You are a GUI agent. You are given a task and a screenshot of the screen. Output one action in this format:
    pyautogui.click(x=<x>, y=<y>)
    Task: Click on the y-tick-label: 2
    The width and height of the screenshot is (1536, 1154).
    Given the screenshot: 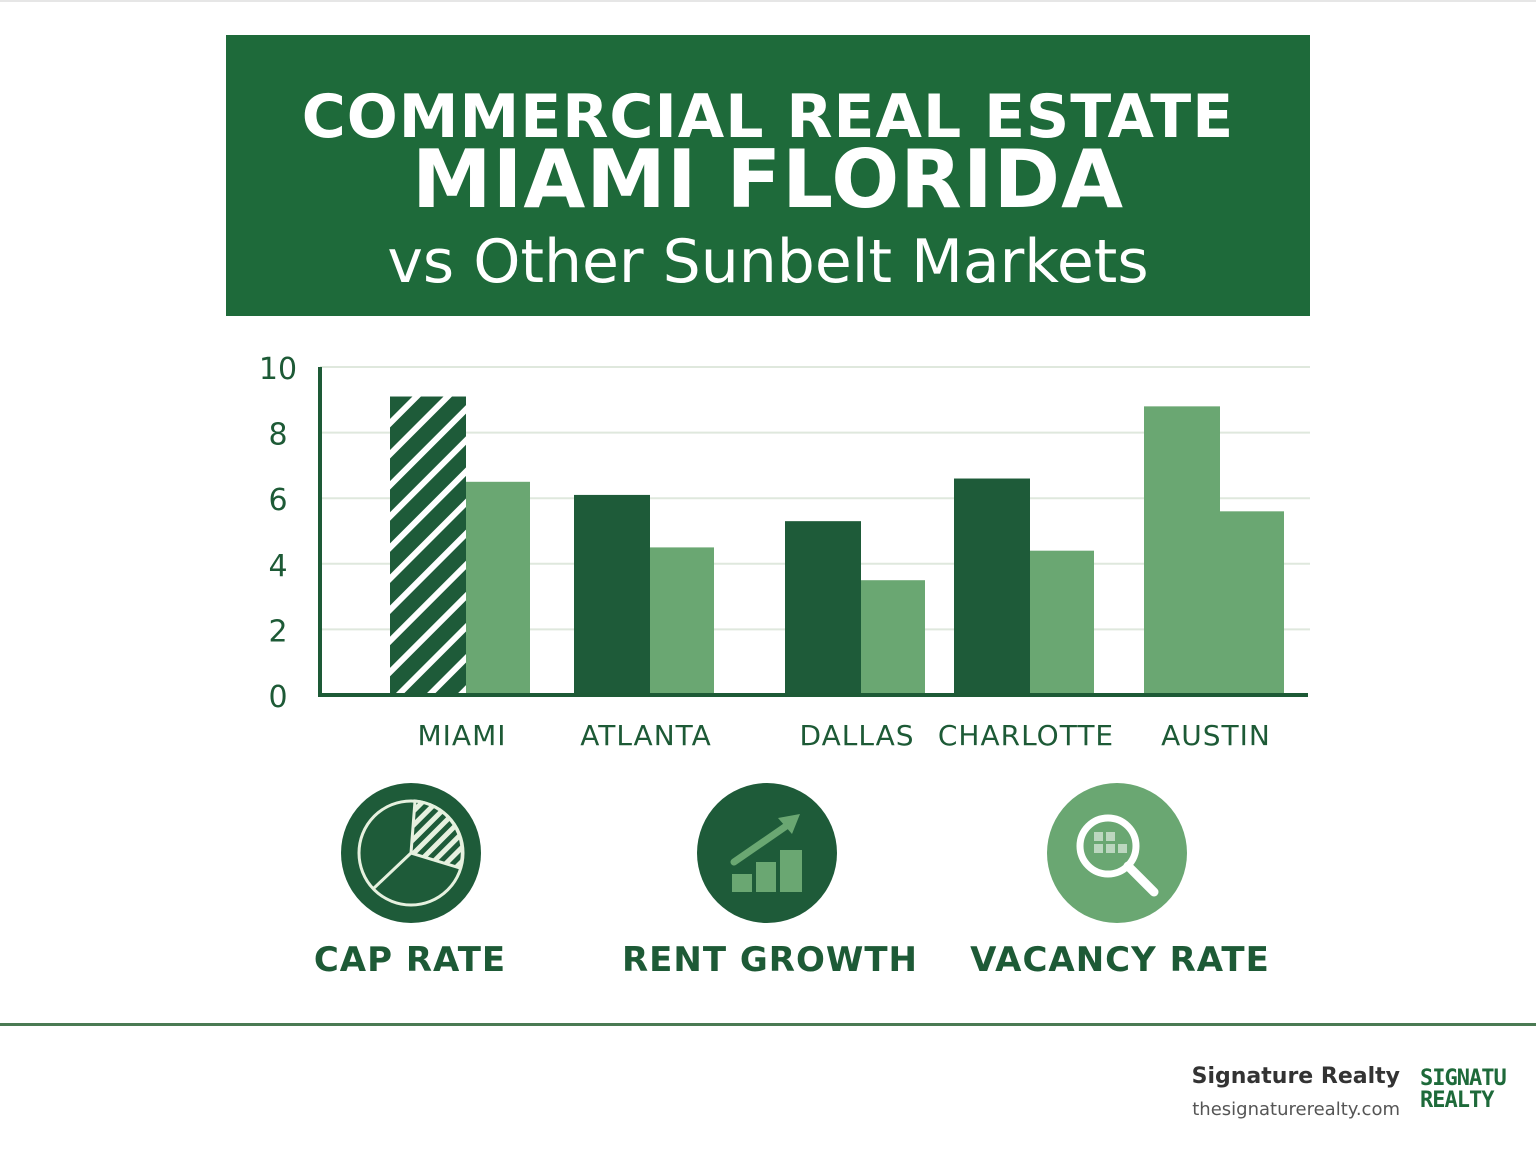 What is the action you would take?
    pyautogui.click(x=277, y=631)
    